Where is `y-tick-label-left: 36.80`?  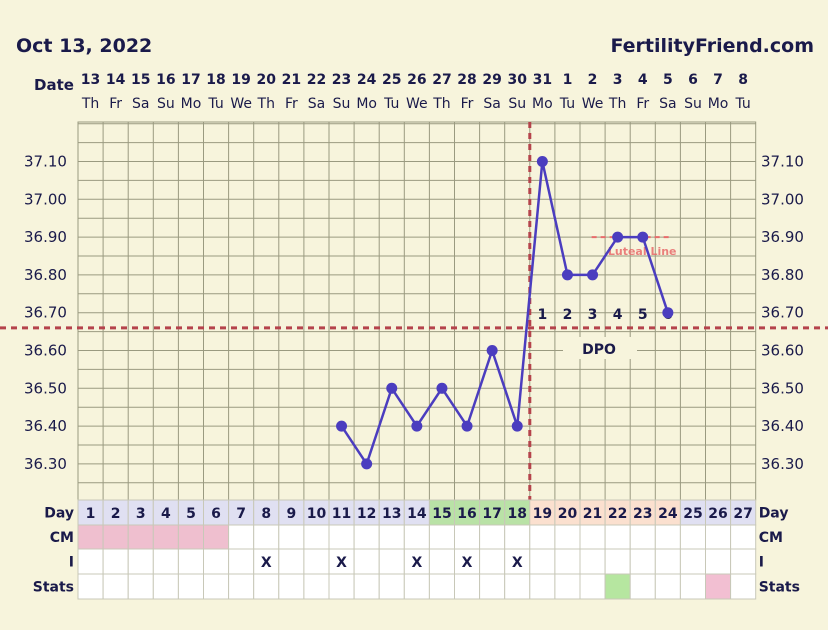 y-tick-label-left: 36.80 is located at coordinates (45, 275).